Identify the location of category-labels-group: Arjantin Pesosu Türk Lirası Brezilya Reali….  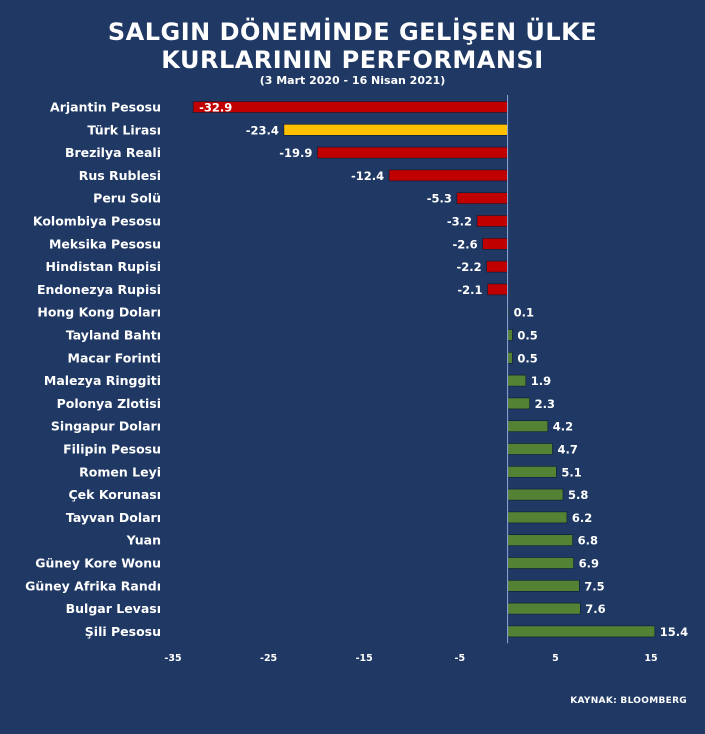
(93, 369).